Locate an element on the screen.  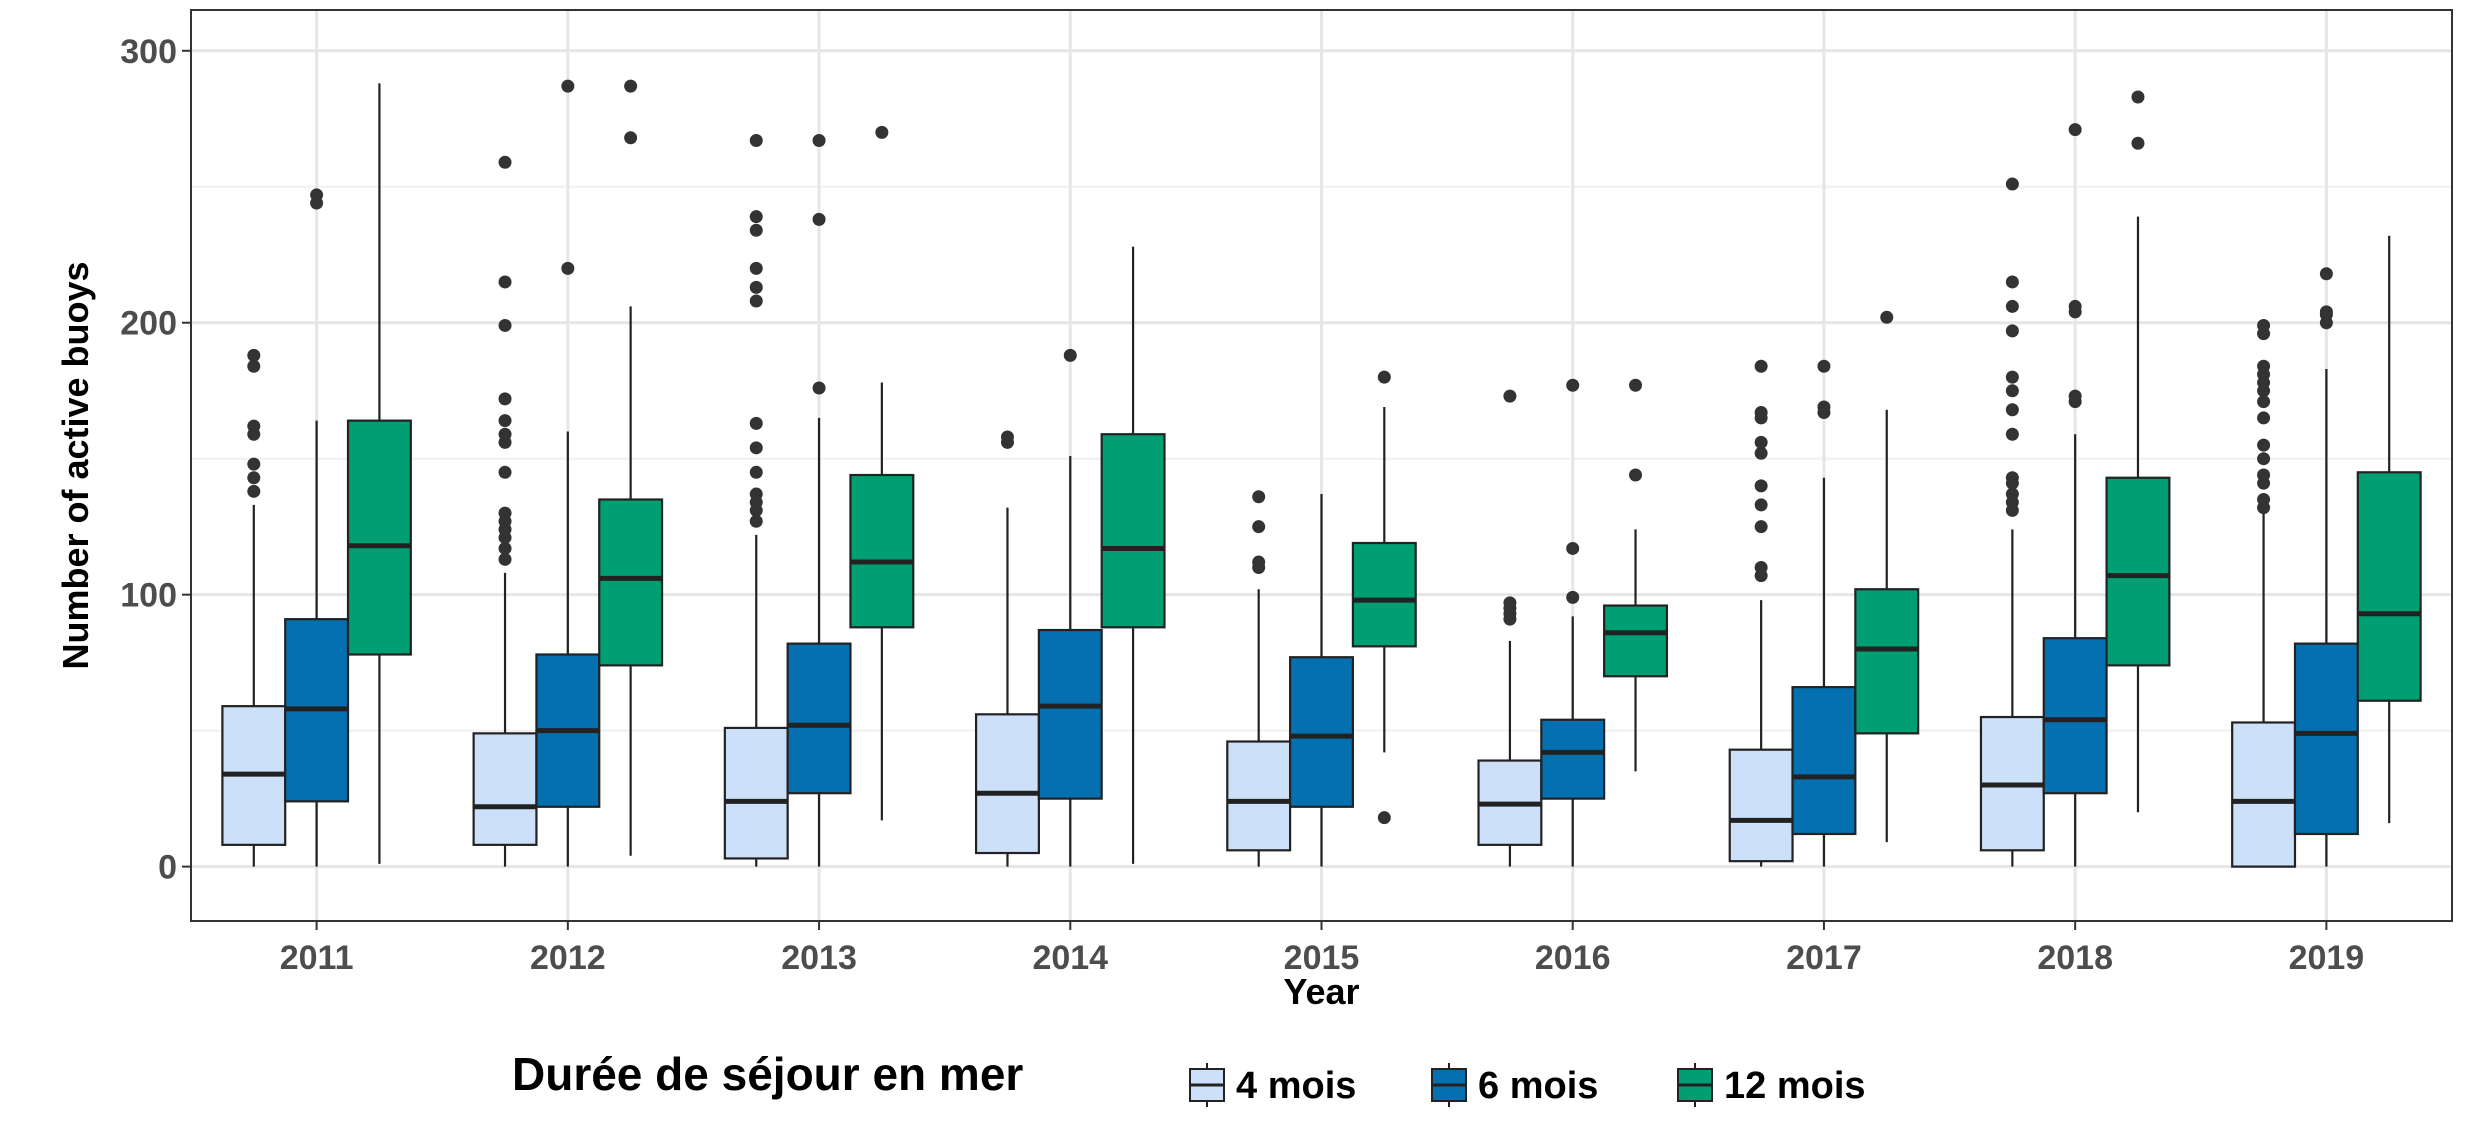
legend-title: Durée de séjour en mer is located at coordinates (767, 1074).